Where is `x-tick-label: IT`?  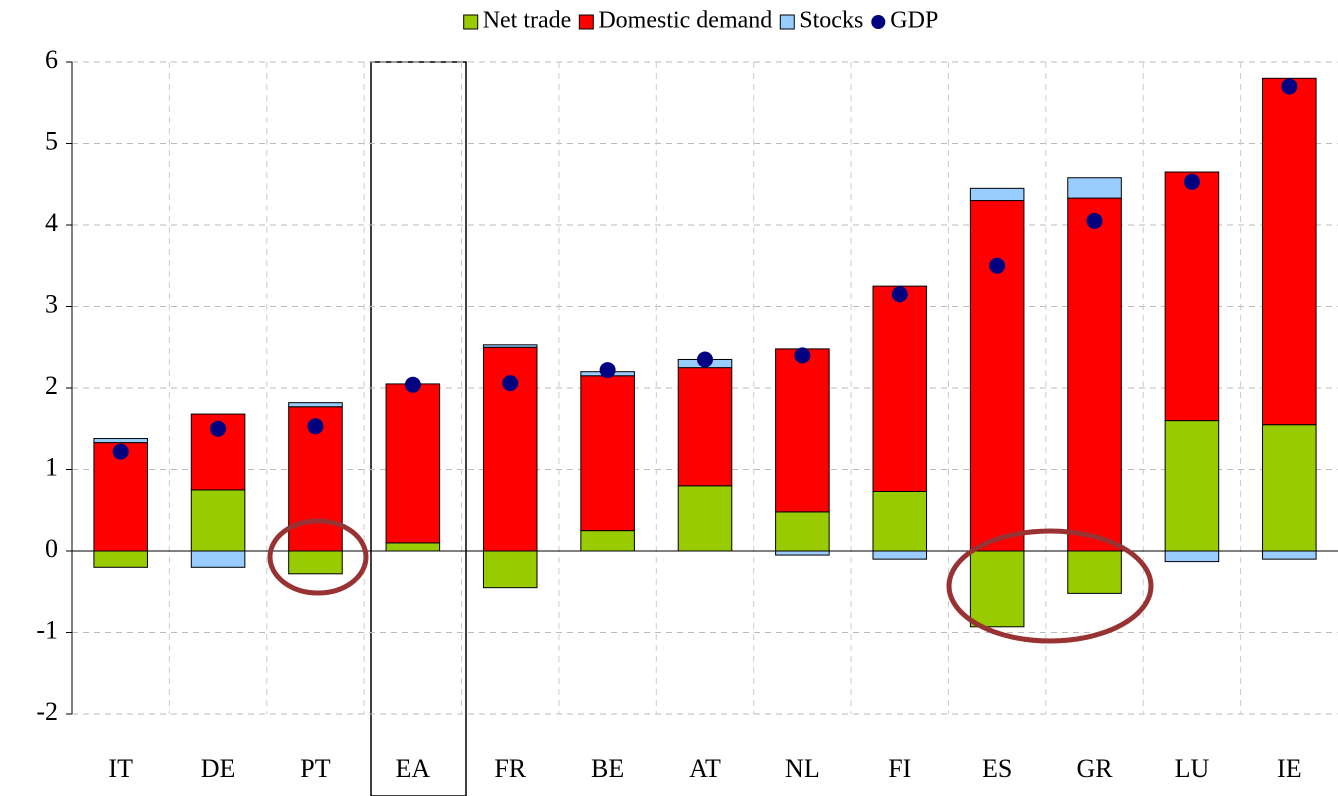
x-tick-label: IT is located at coordinates (120, 768).